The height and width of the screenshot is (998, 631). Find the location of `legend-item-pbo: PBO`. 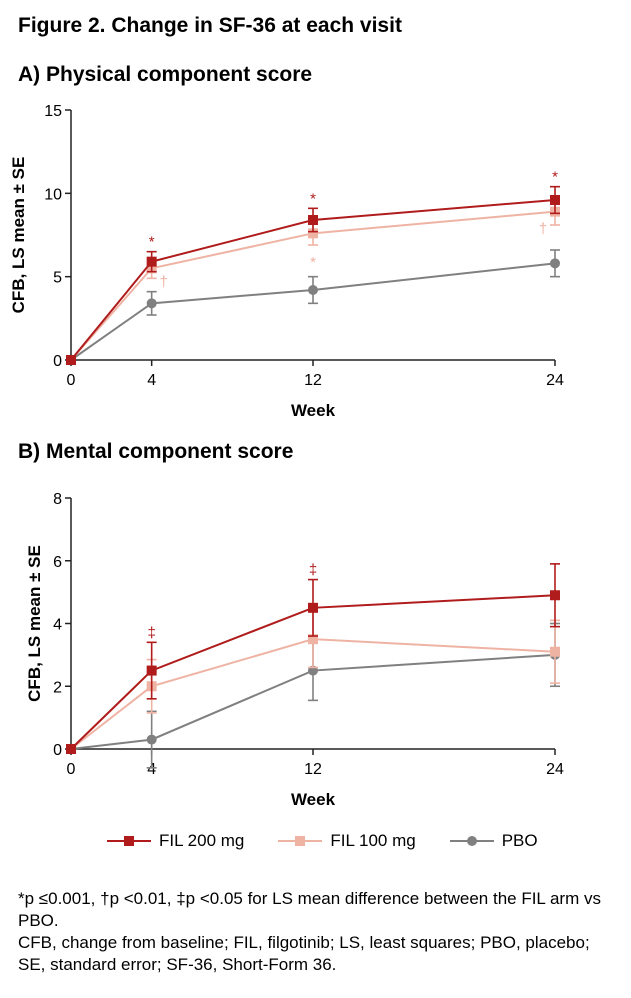

legend-item-pbo: PBO is located at coordinates (493, 841).